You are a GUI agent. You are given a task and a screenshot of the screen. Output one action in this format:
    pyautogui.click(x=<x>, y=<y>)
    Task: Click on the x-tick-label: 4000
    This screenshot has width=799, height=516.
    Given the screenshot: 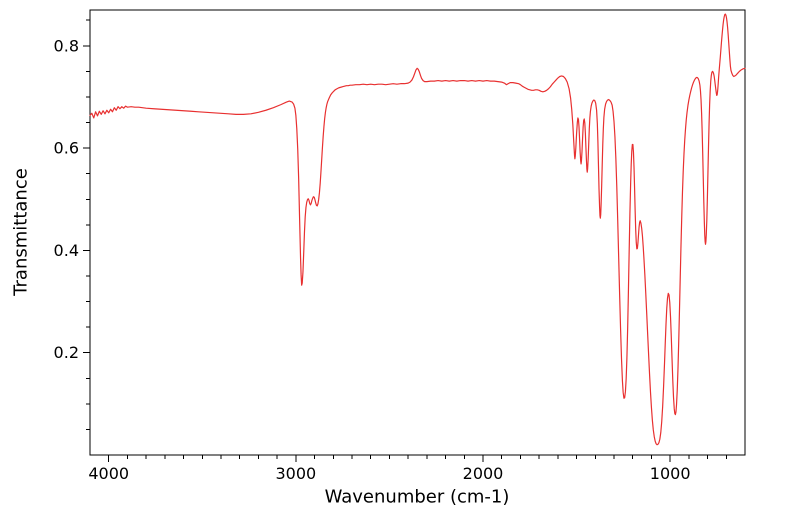 What is the action you would take?
    pyautogui.click(x=108, y=473)
    